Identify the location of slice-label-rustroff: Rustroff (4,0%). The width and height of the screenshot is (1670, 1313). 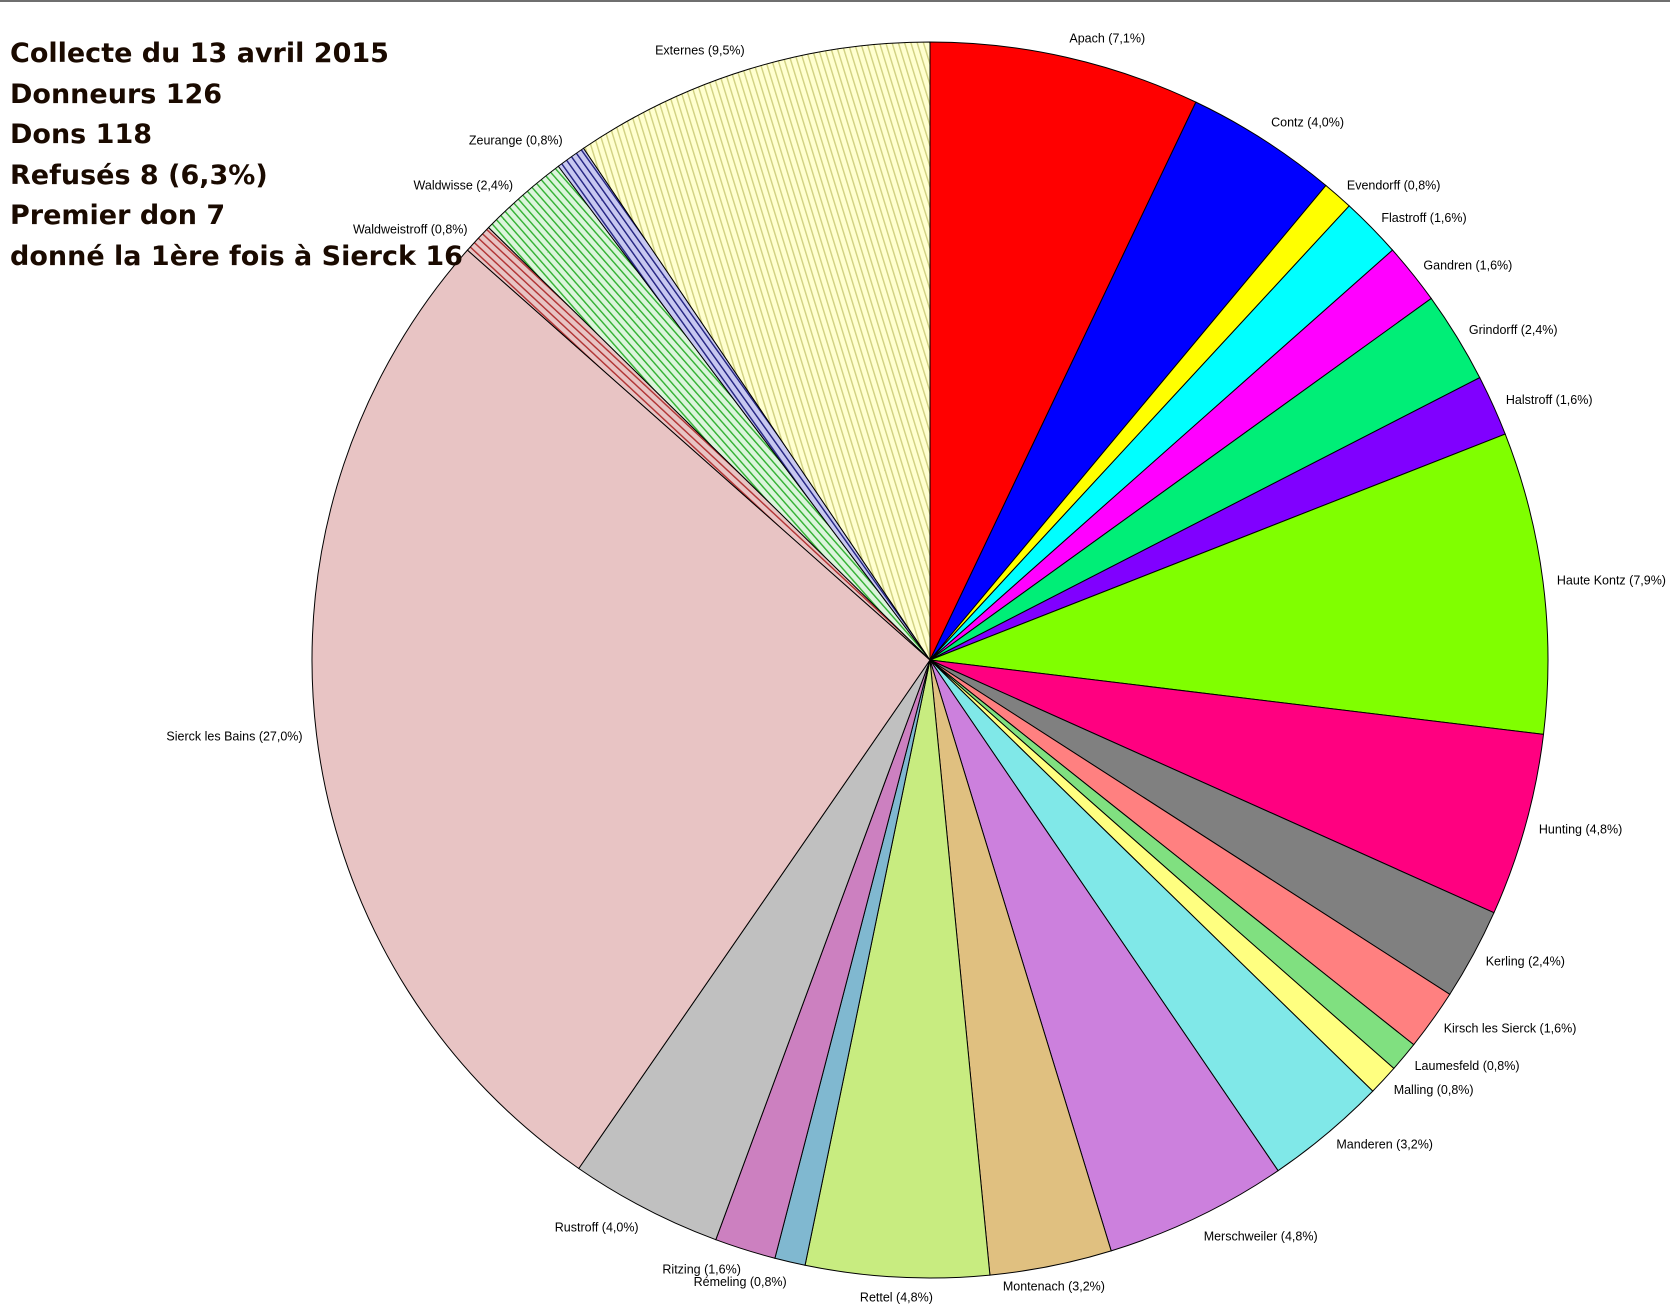
(597, 1227).